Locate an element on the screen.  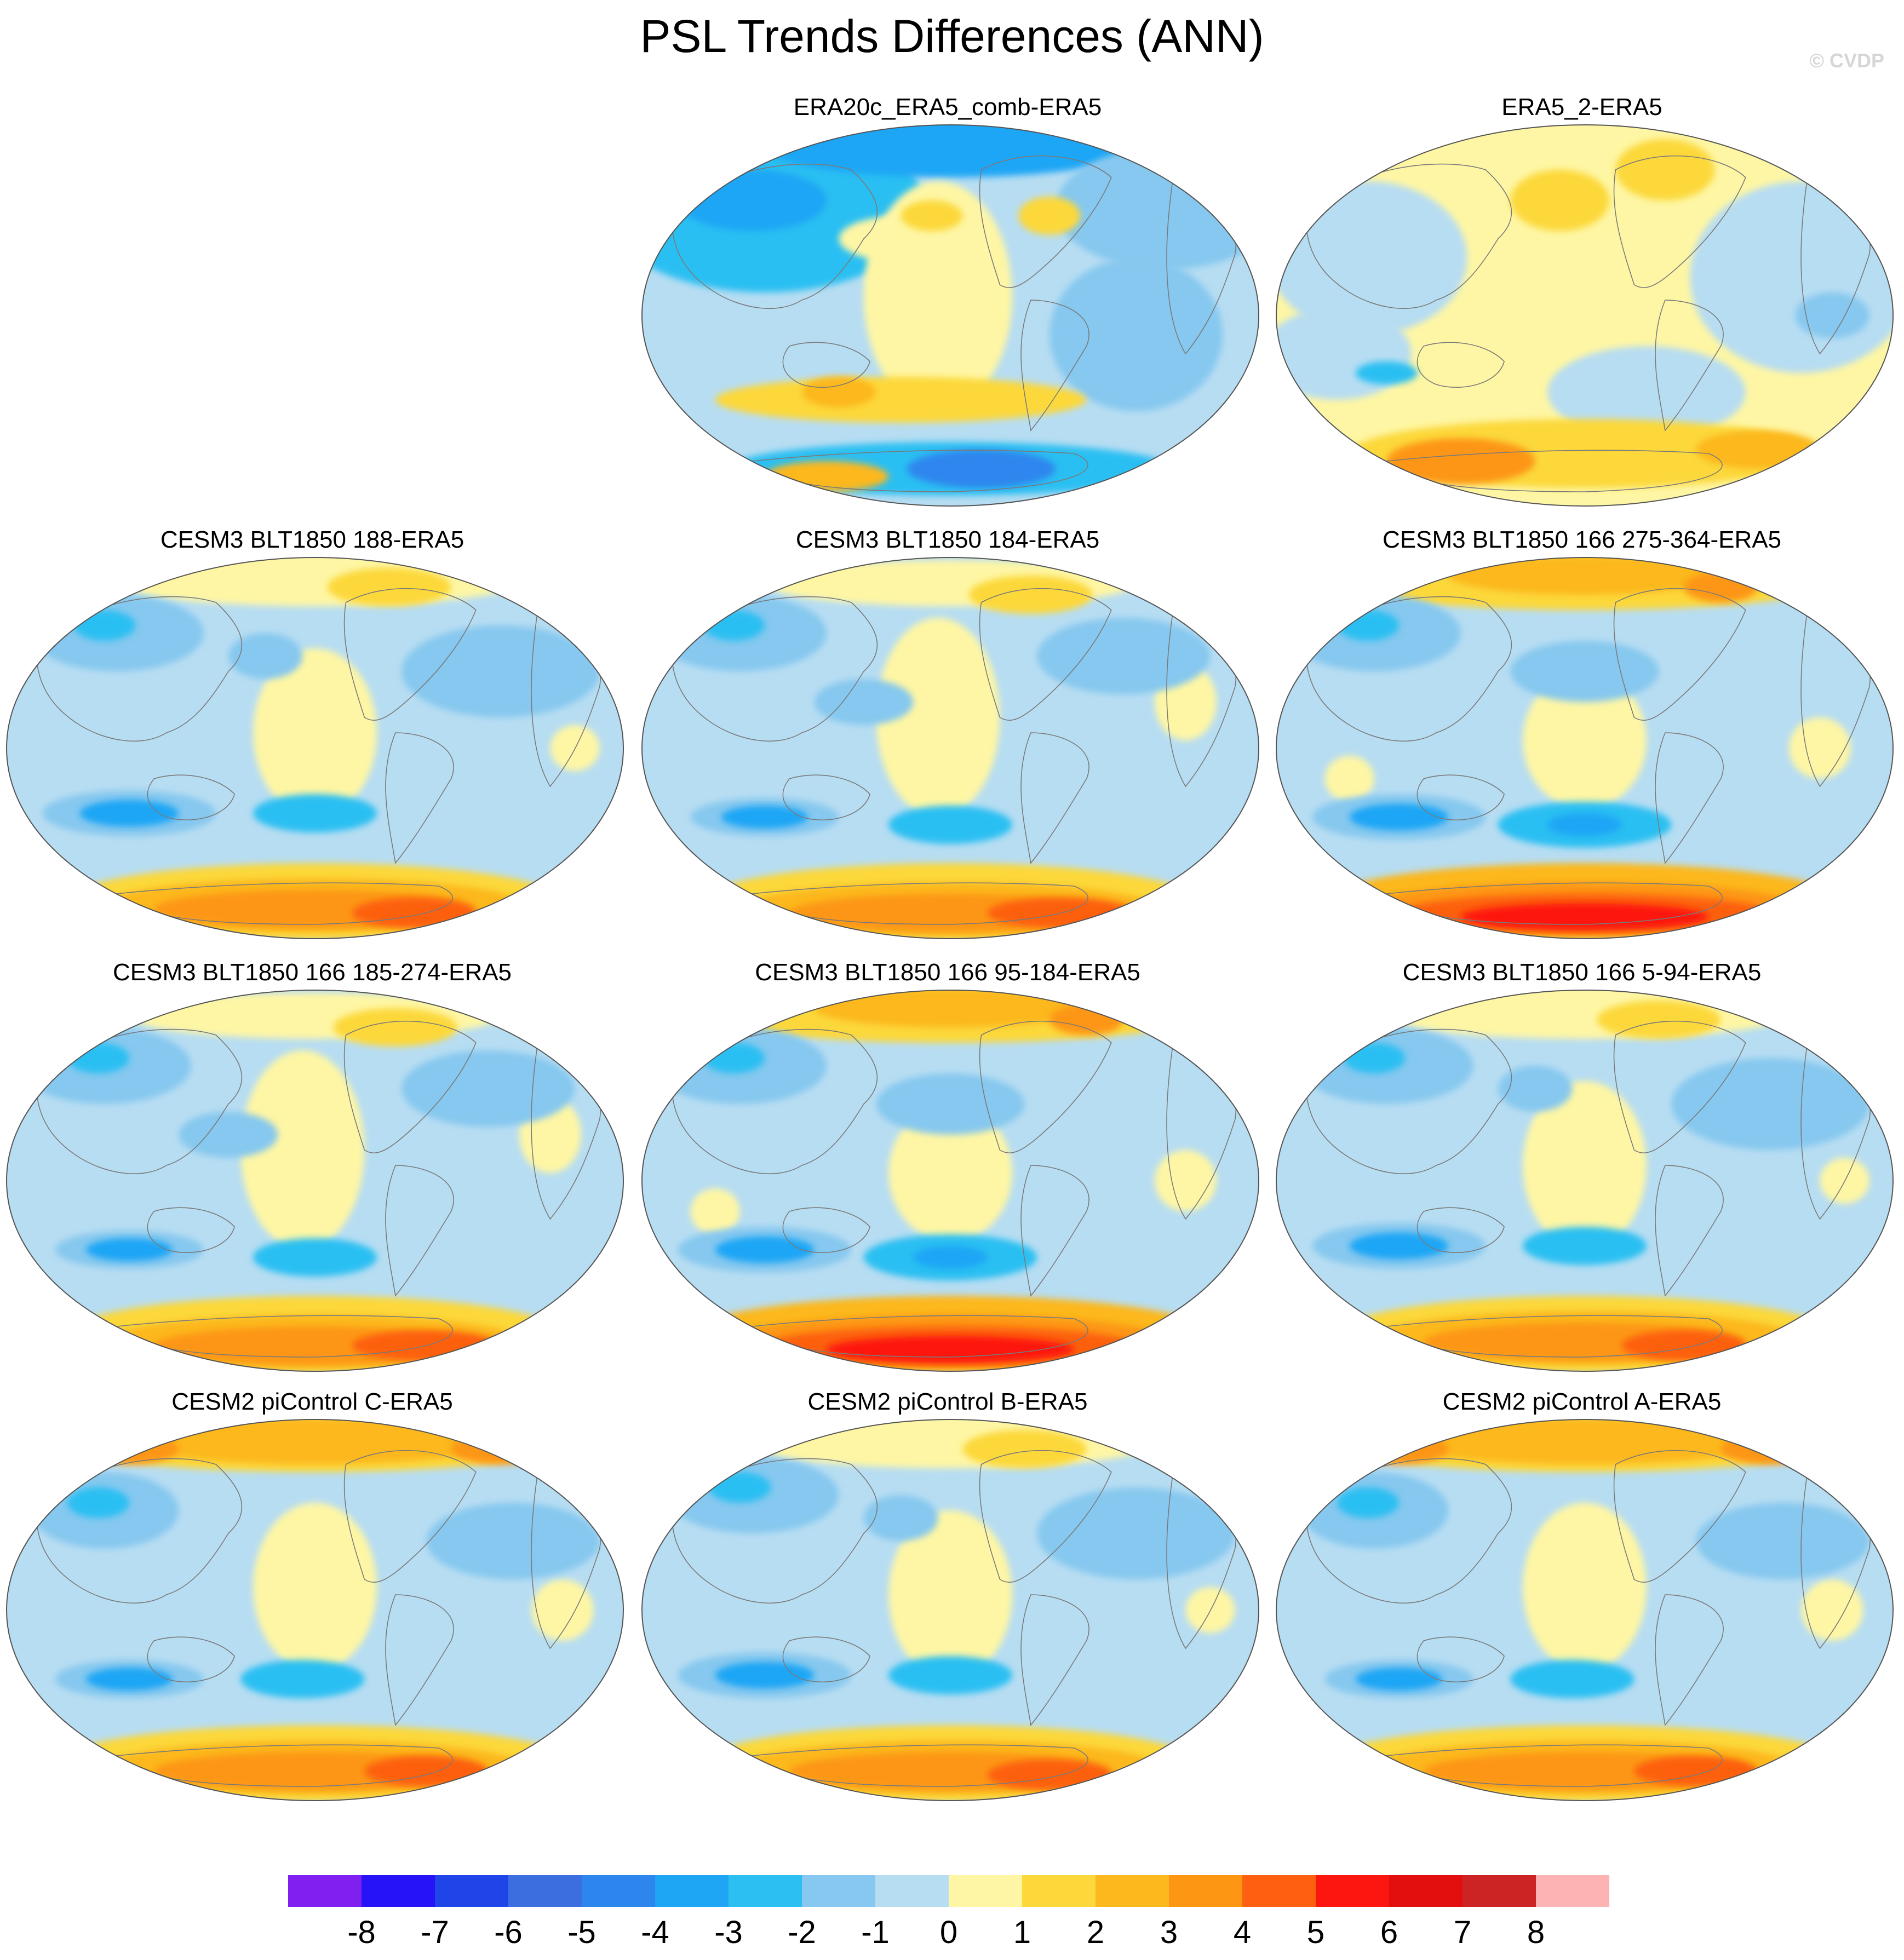
panel-title: CESM3 BLT1850 166 95-184-ERA5 is located at coordinates (947, 972).